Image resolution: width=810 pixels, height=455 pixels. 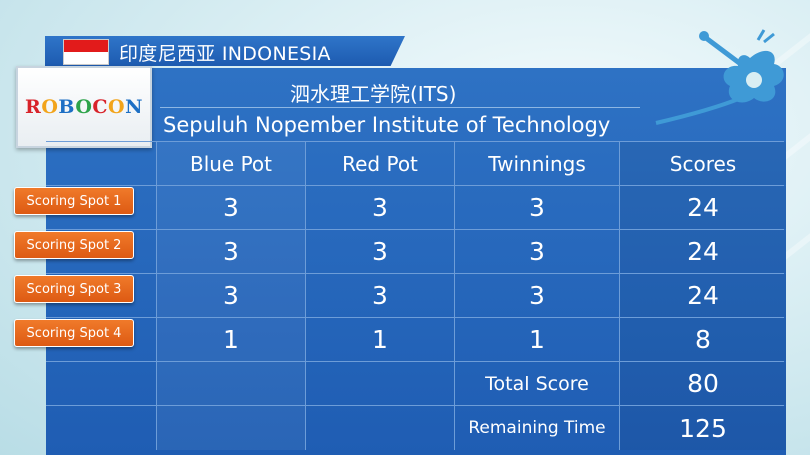 What do you see at coordinates (74, 333) in the screenshot?
I see `scoring-spot-4-tag: Scoring Spot 4` at bounding box center [74, 333].